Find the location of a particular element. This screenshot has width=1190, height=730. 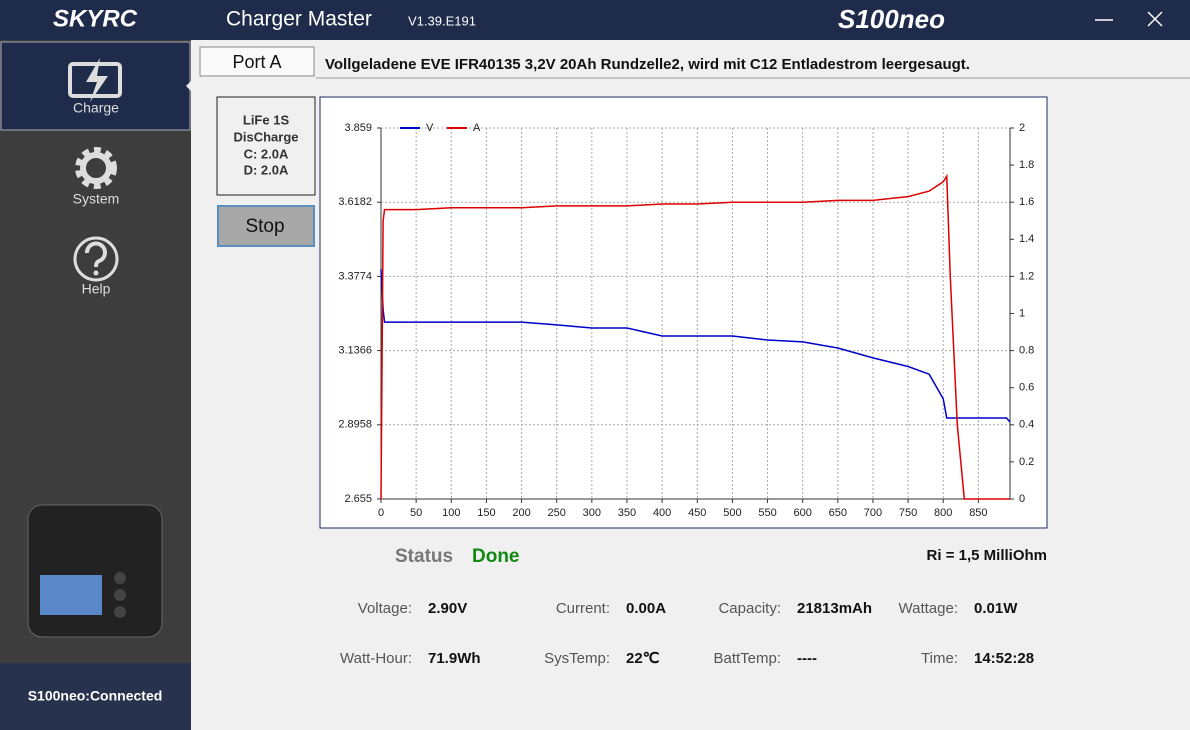

y2-tick-label: 1.6 is located at coordinates (1026, 202).